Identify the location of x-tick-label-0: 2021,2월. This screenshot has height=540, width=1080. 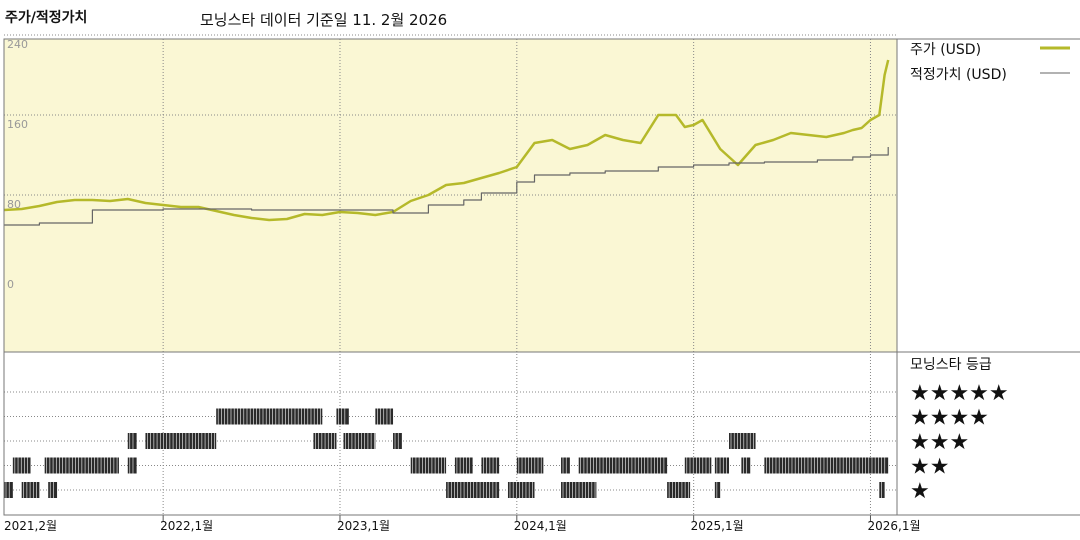
(30, 526).